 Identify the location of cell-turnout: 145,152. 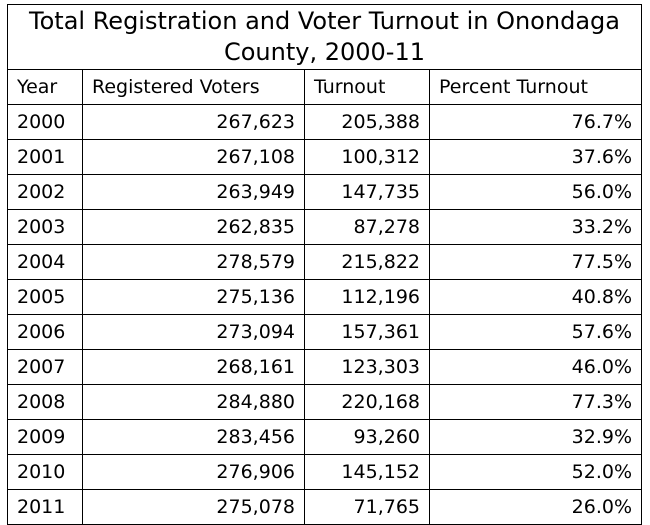
(367, 472).